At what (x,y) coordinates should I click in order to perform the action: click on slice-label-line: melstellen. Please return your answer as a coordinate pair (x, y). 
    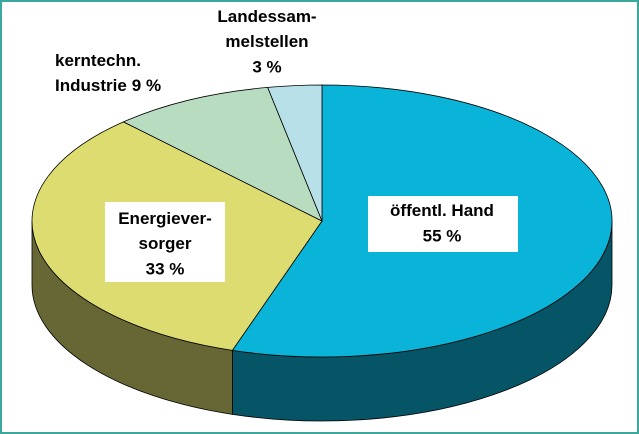
    Looking at the image, I should click on (266, 41).